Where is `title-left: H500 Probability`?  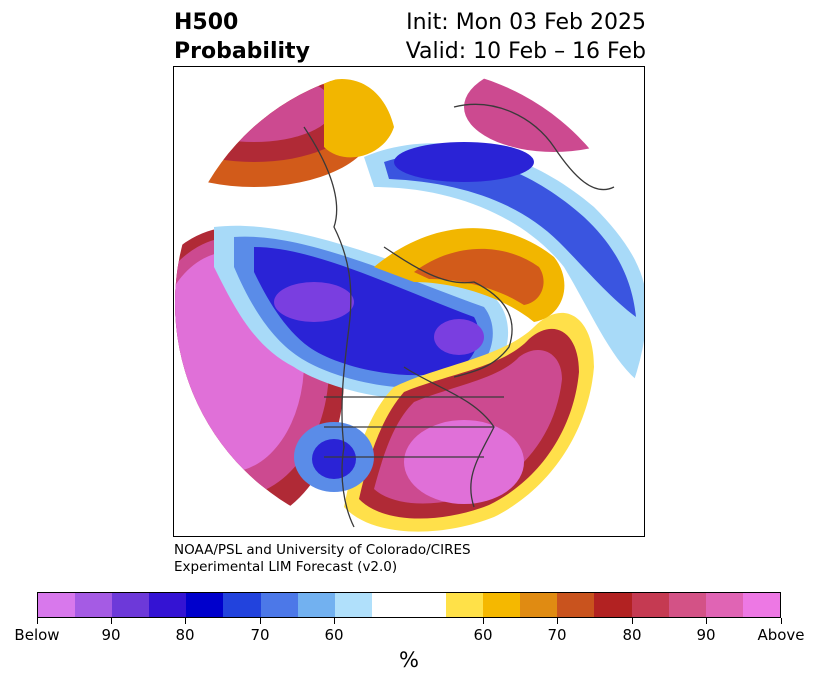 title-left: H500 Probability is located at coordinates (242, 37).